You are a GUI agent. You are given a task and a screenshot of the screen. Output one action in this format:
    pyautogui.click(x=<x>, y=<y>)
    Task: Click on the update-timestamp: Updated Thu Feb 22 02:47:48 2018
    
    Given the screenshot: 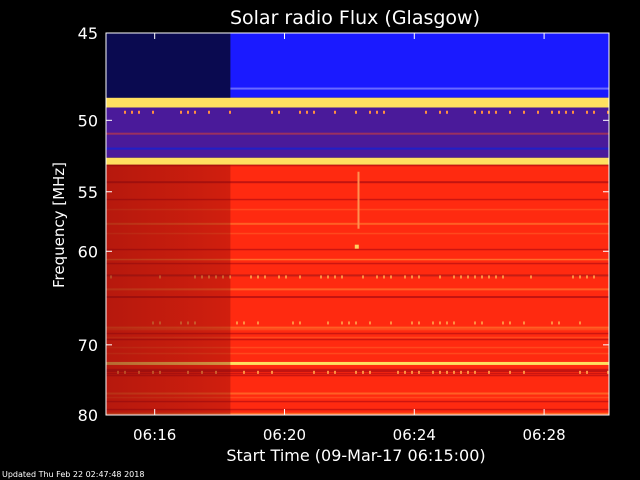 What is the action you would take?
    pyautogui.click(x=73, y=474)
    